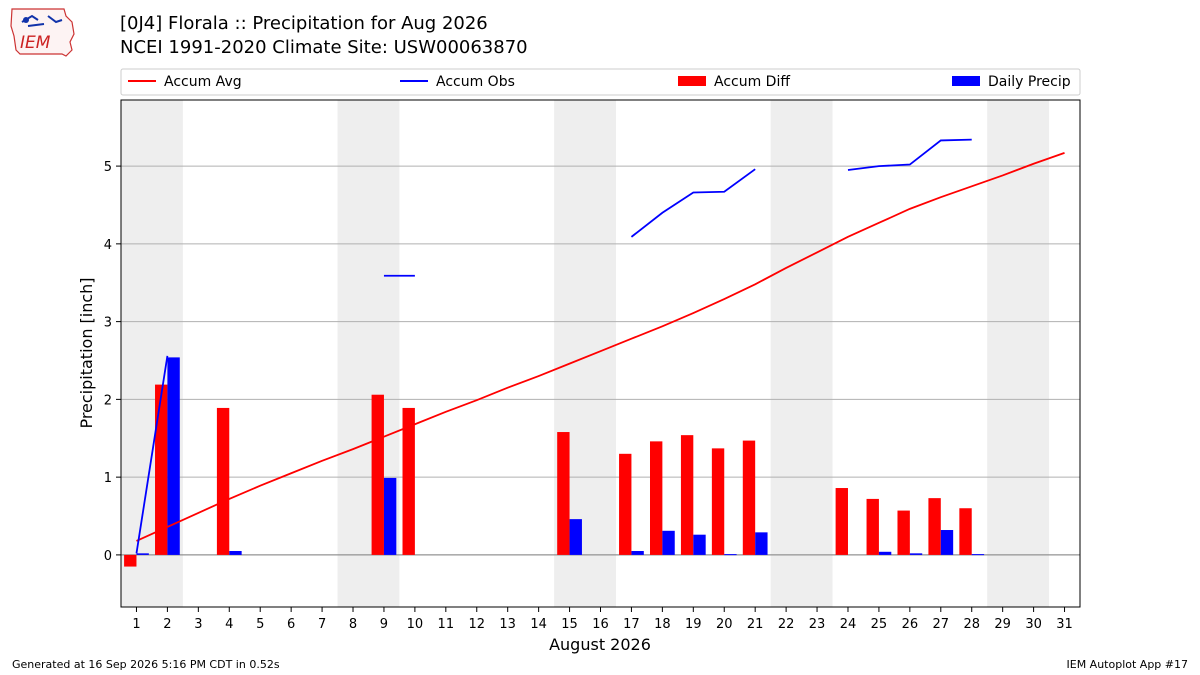 This screenshot has width=1200, height=675. Describe the element at coordinates (353, 624) in the screenshot. I see `x-tick-label: 8` at that location.